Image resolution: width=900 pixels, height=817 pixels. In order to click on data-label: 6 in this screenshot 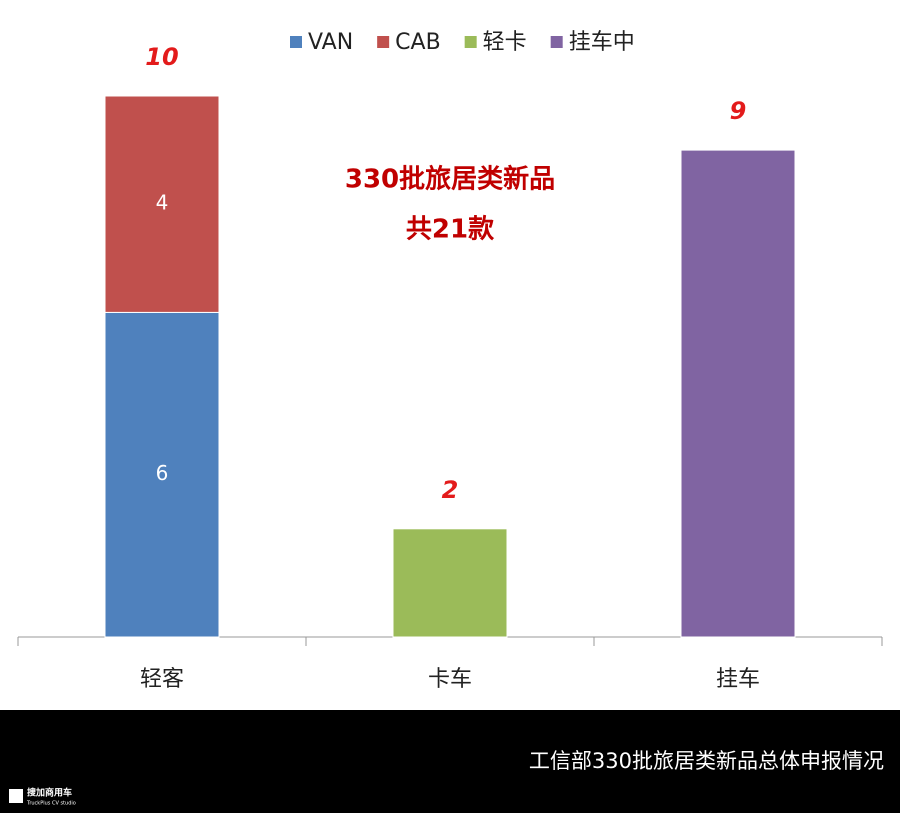, I will do `click(162, 473)`.